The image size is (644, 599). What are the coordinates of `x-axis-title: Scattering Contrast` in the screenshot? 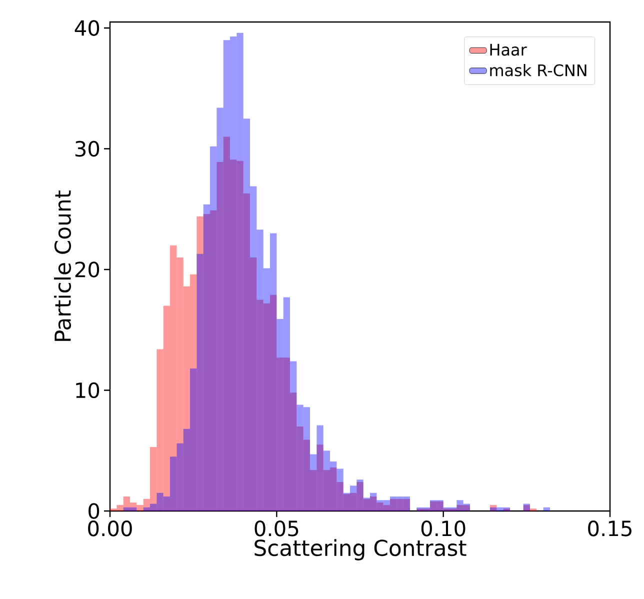 It's located at (360, 549).